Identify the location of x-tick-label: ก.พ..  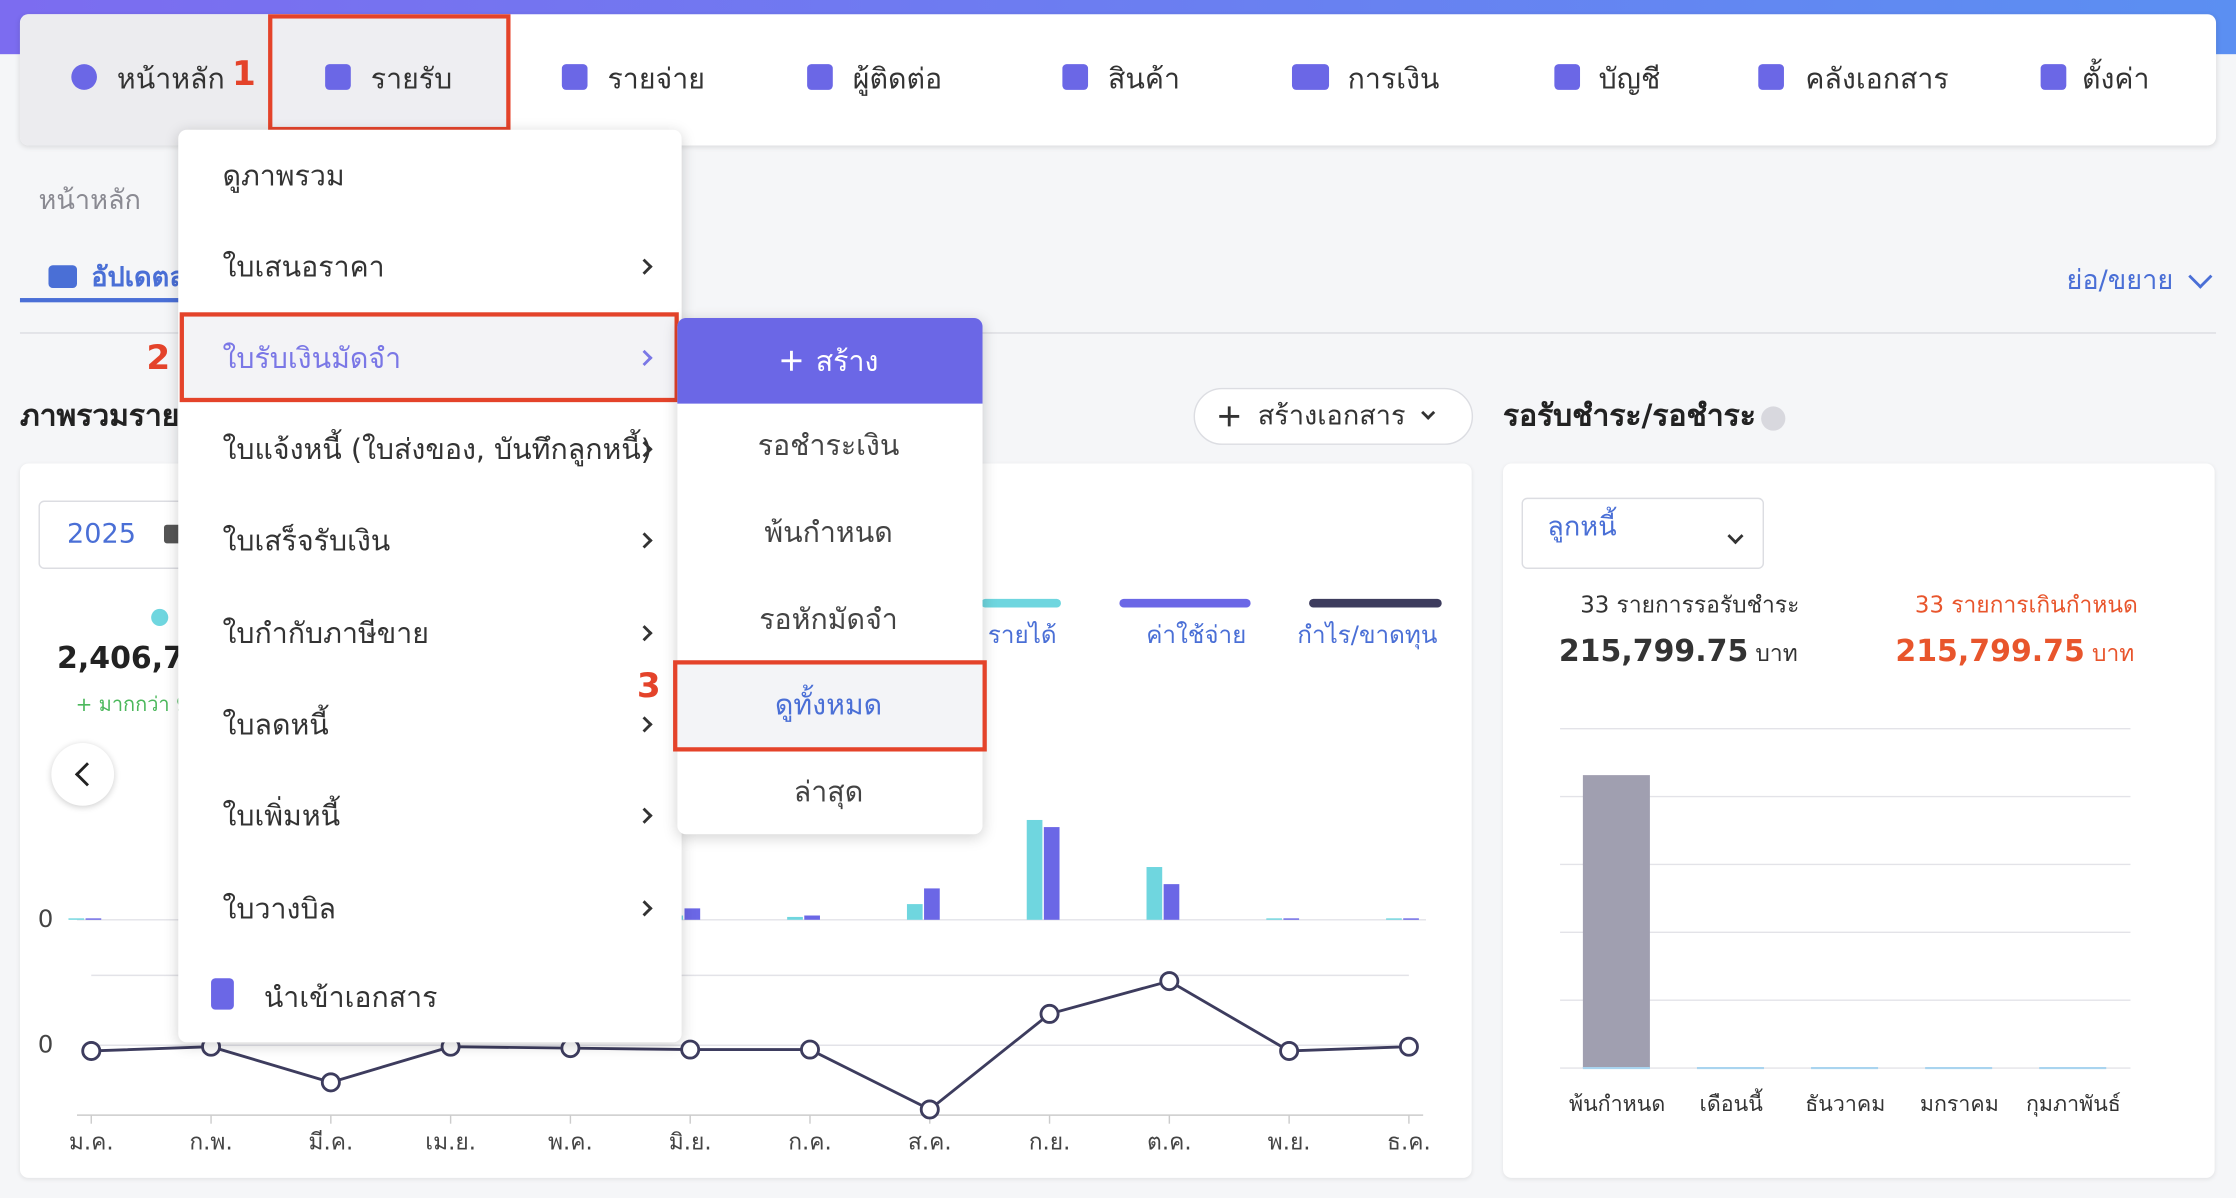
(210, 1142).